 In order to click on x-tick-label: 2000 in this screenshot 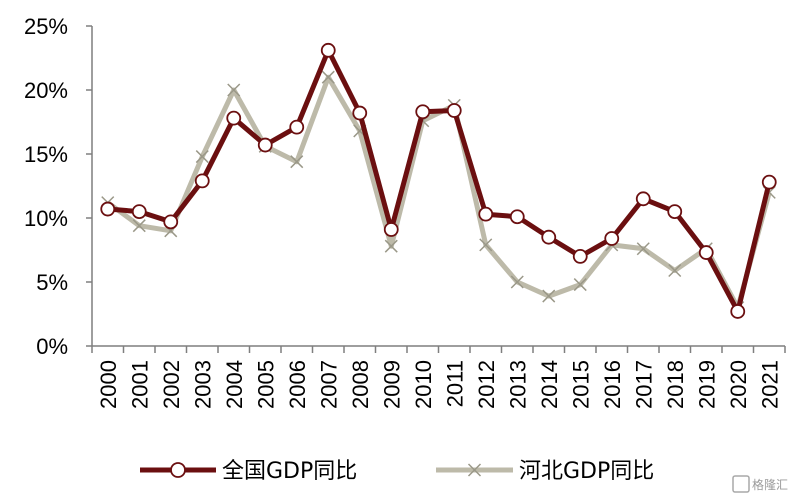, I will do `click(108, 384)`.